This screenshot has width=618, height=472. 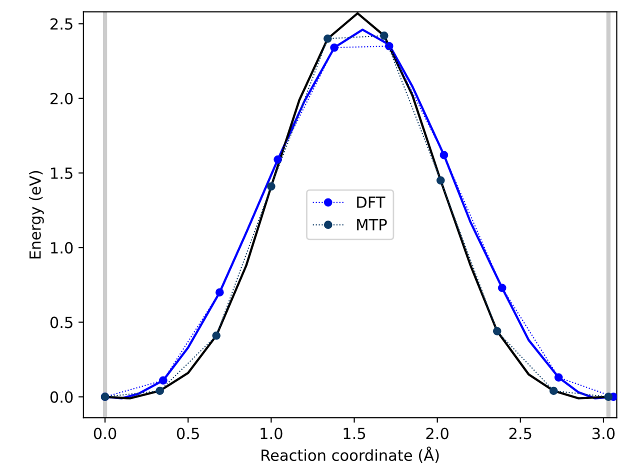 What do you see at coordinates (62, 248) in the screenshot?
I see `y-tick-label: 1.0` at bounding box center [62, 248].